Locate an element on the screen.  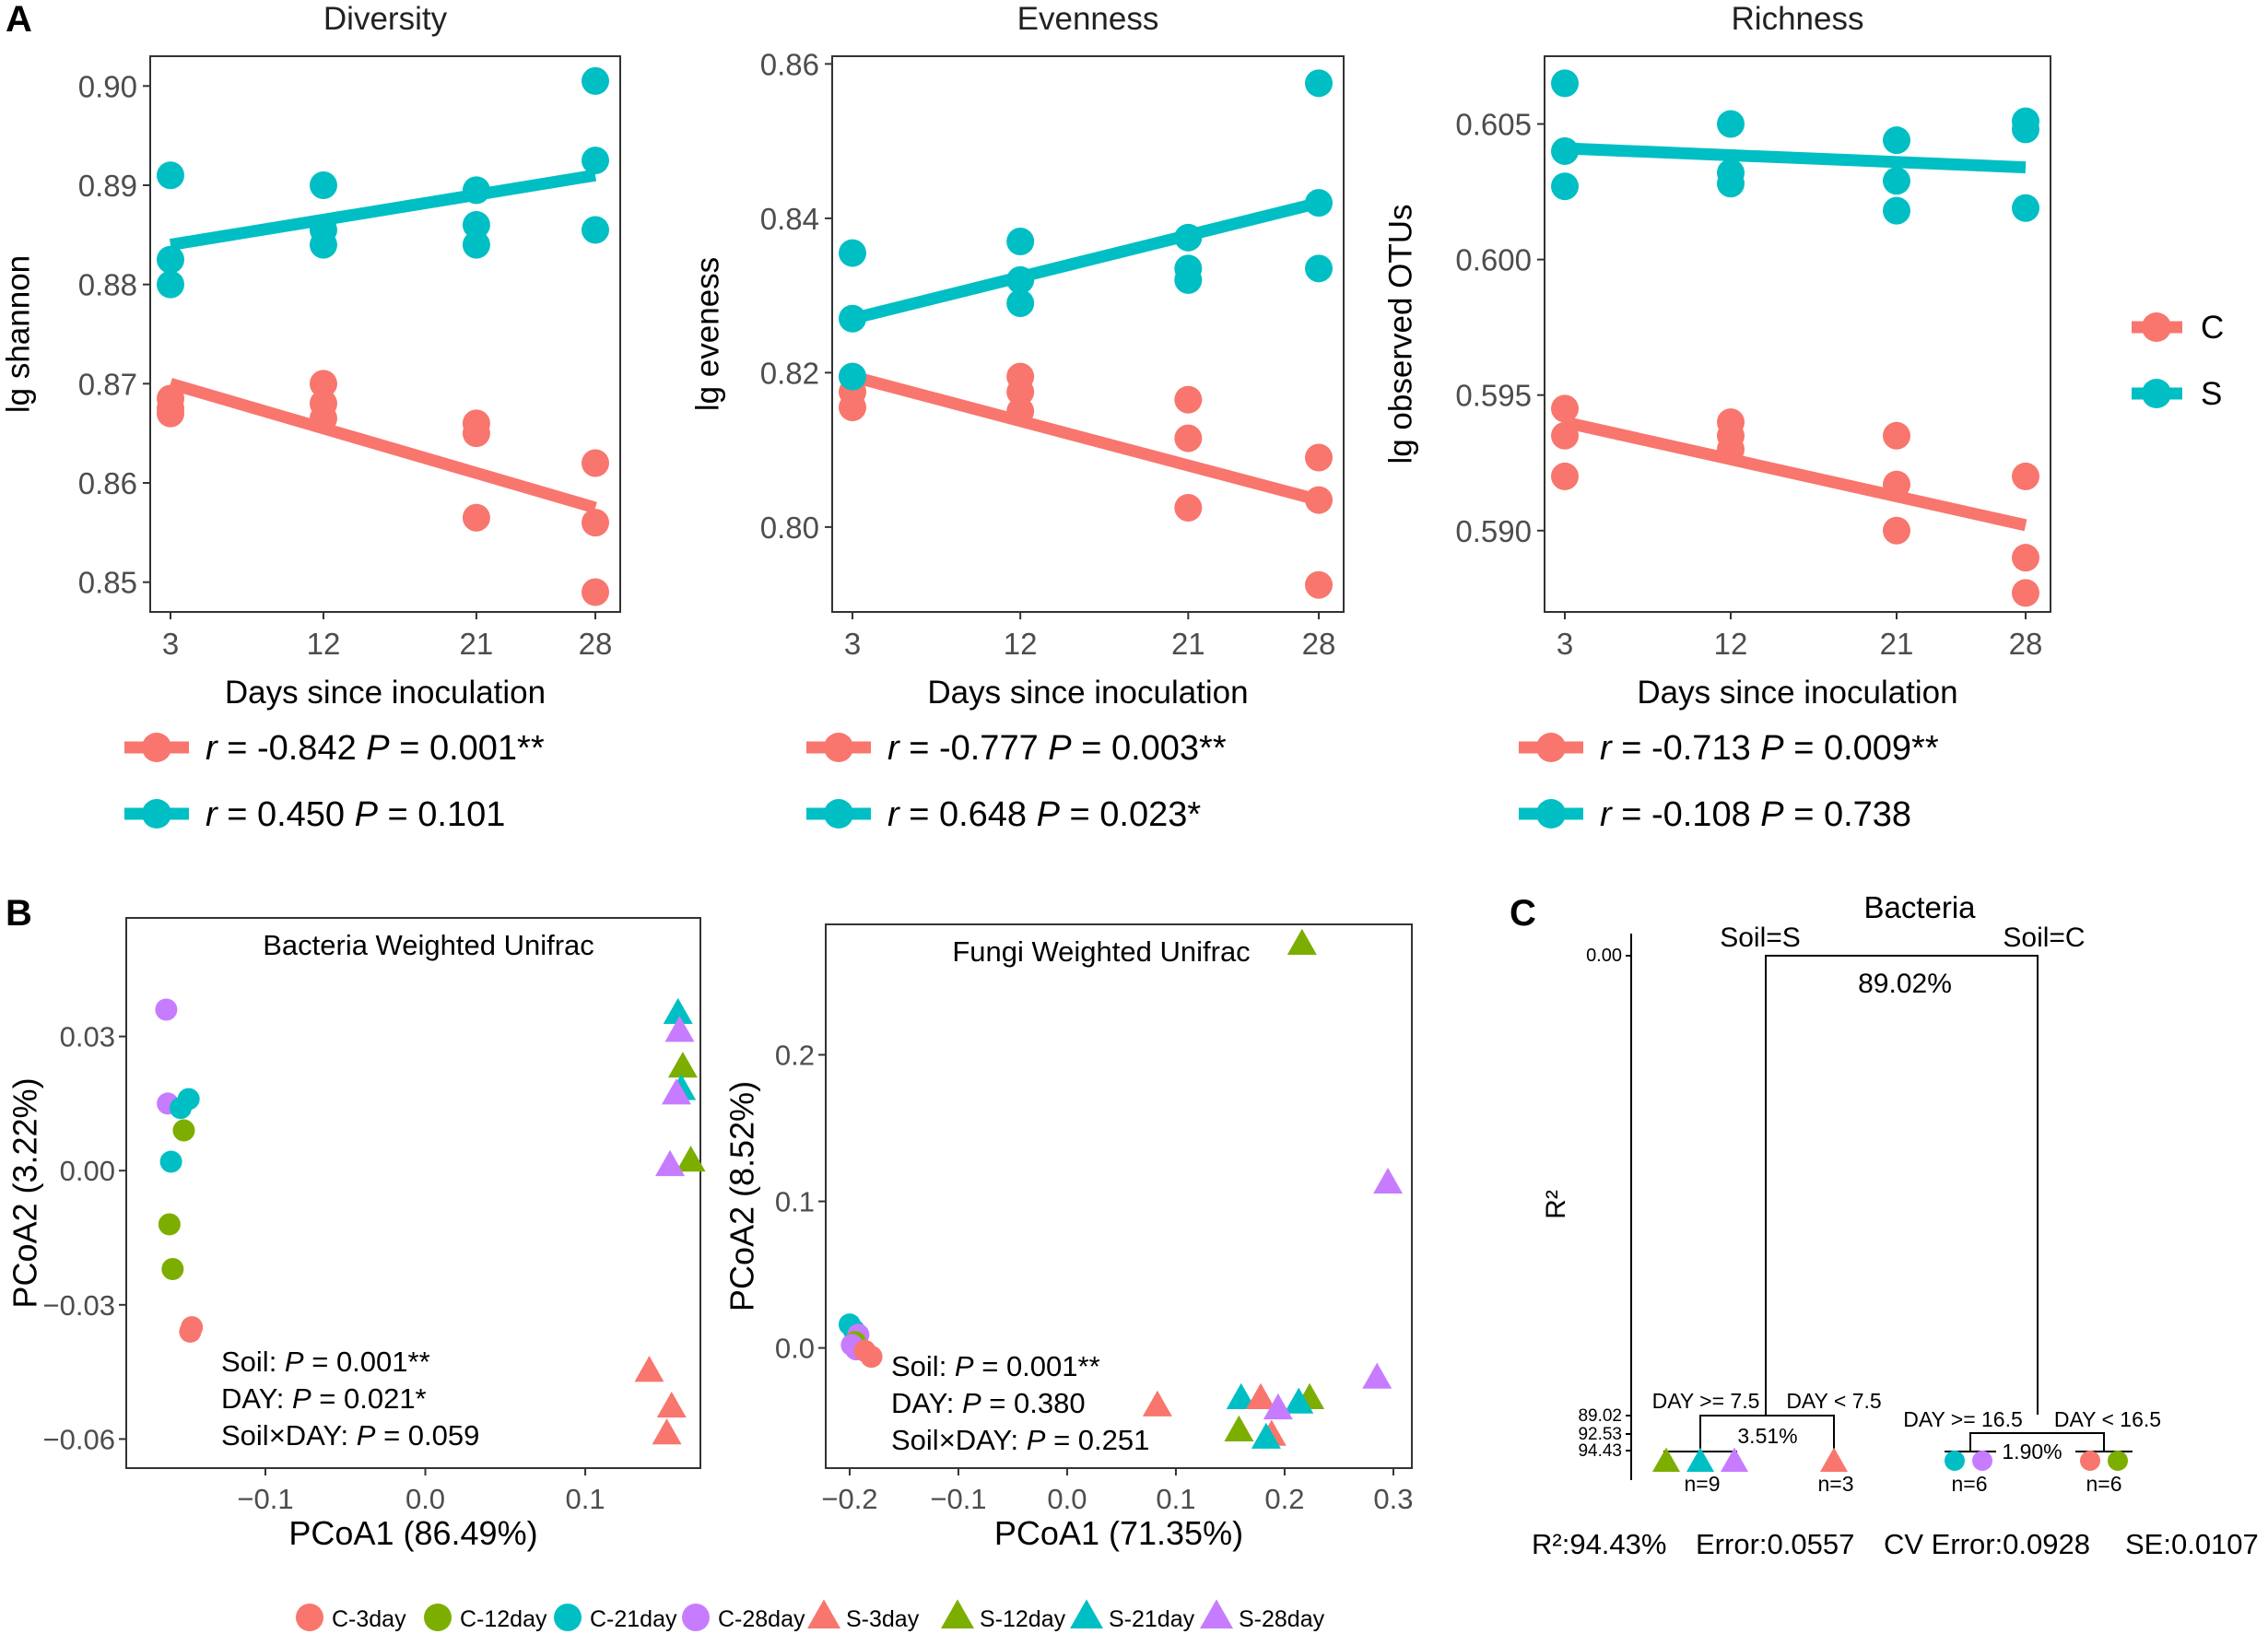
factor-name: Soil×DAY: is located at coordinates (289, 1435).